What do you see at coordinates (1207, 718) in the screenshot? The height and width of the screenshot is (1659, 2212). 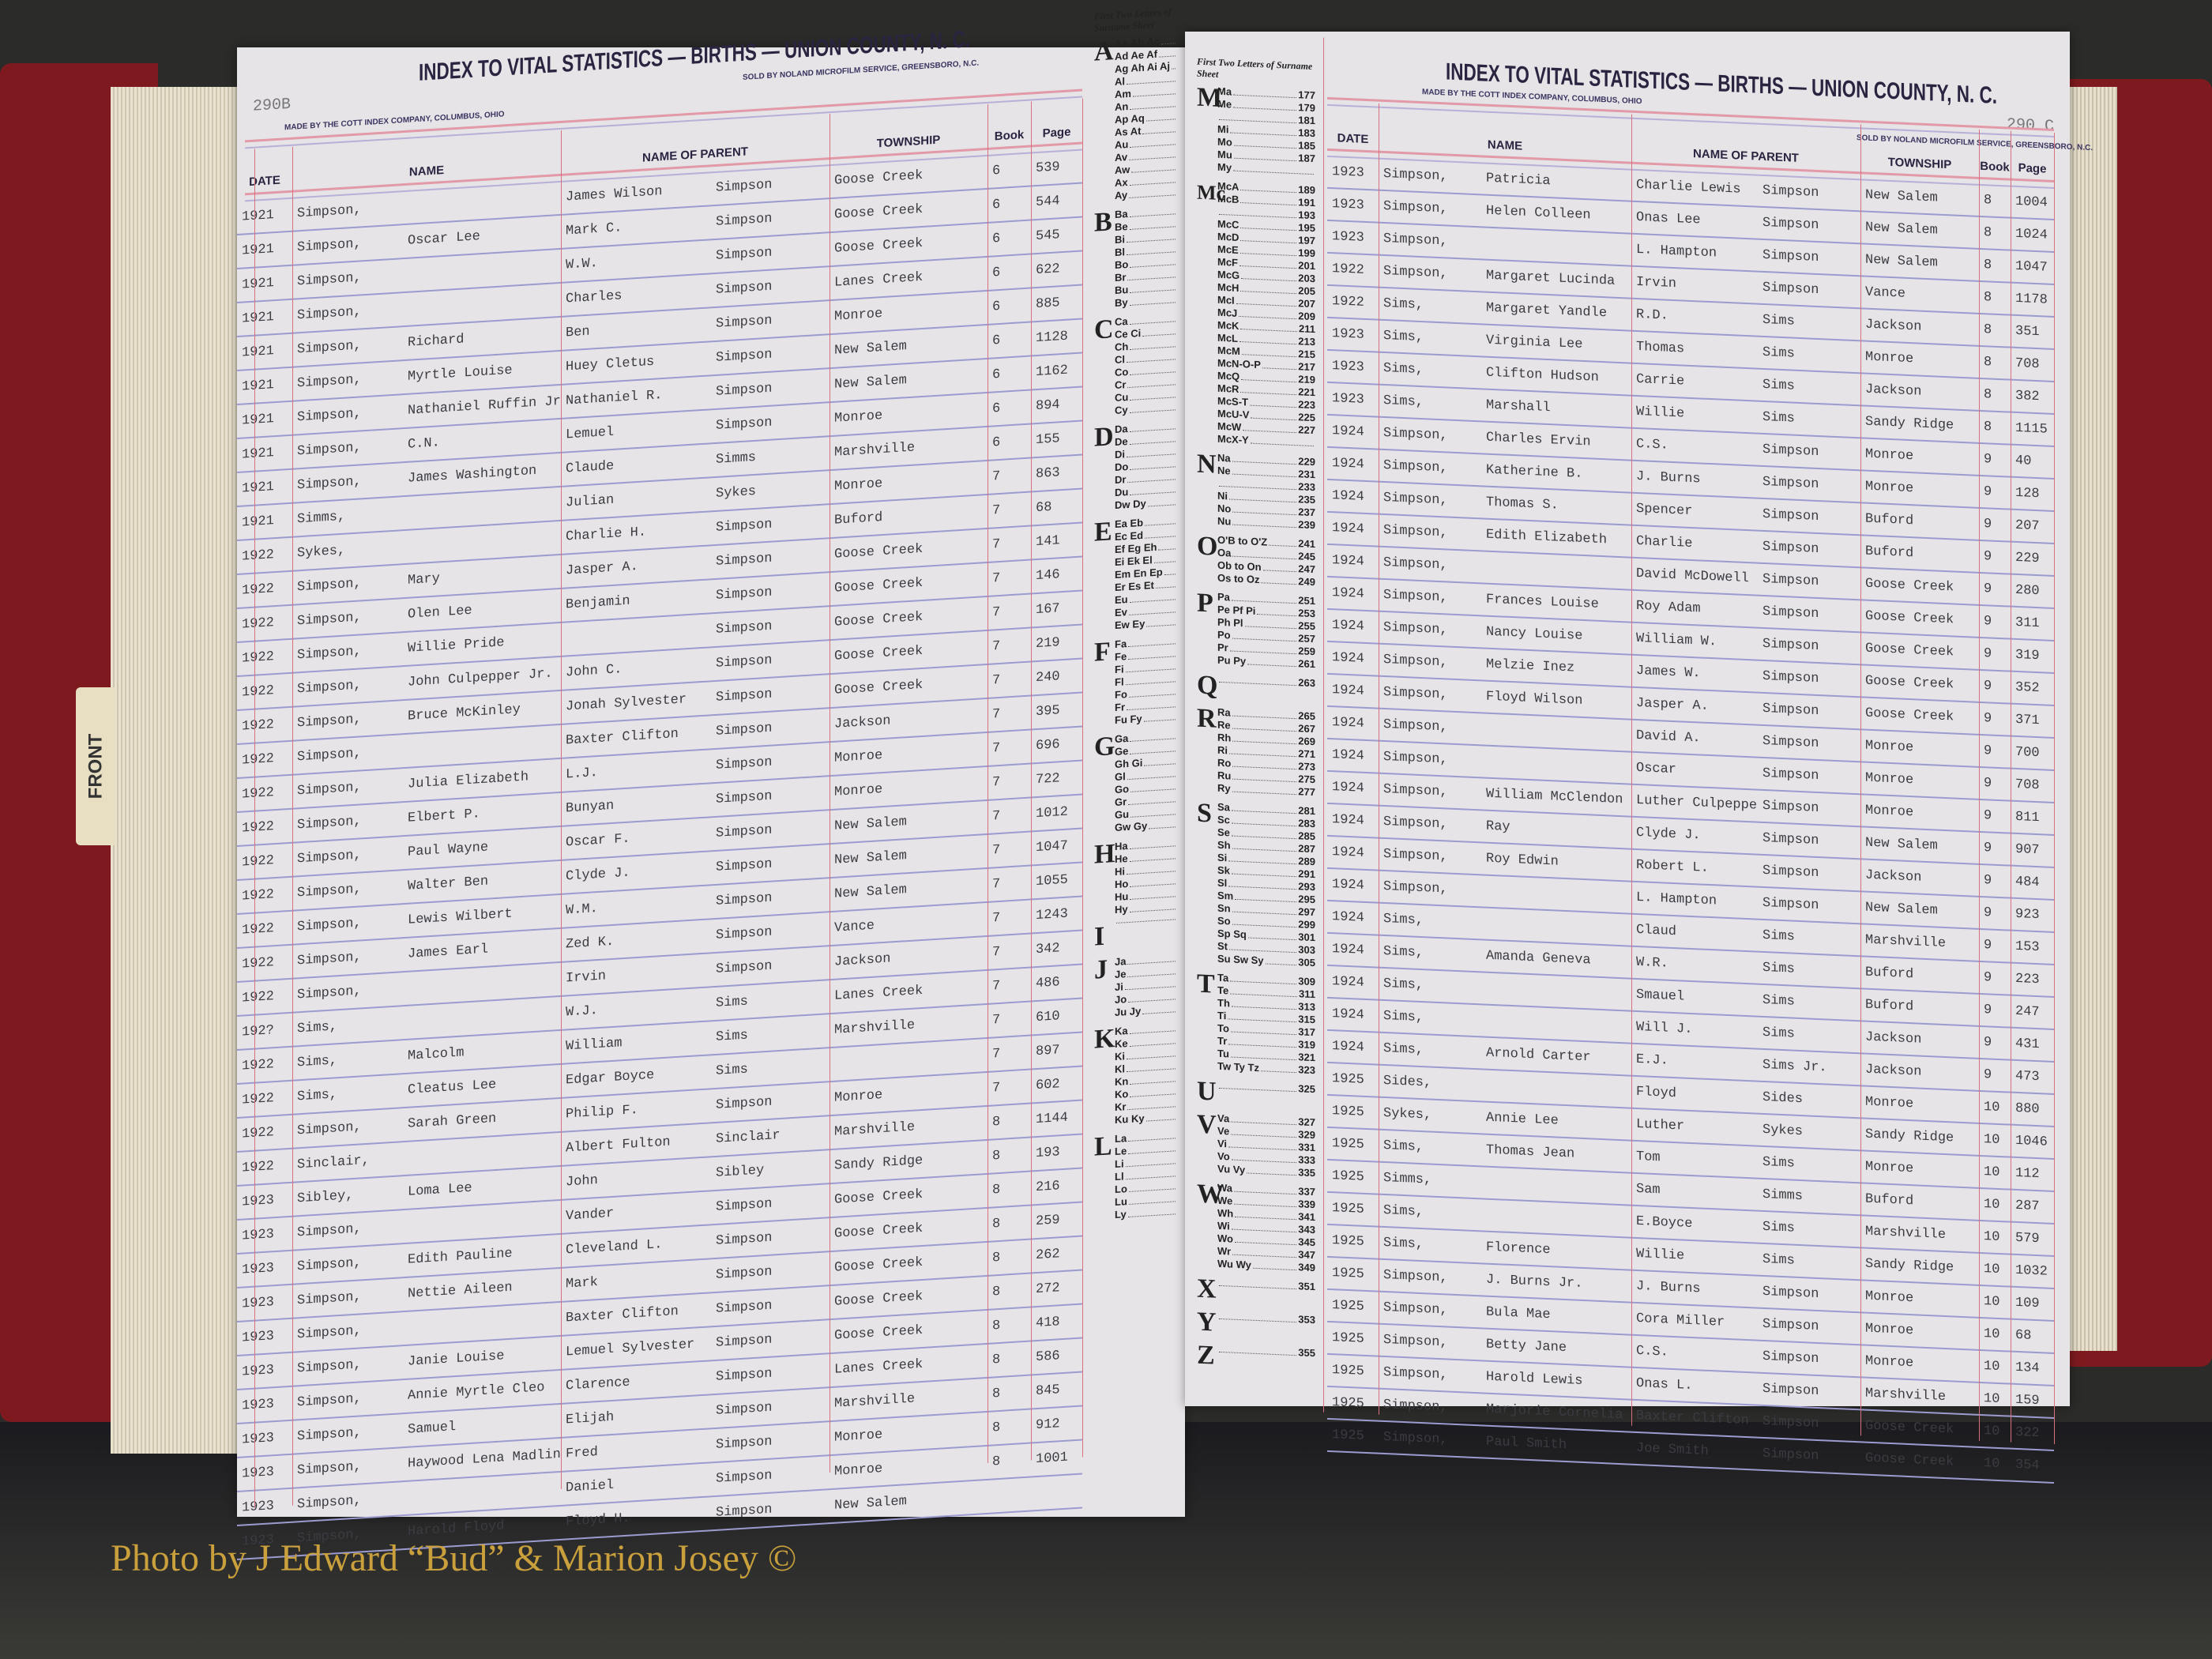 I see `index-letter: R` at bounding box center [1207, 718].